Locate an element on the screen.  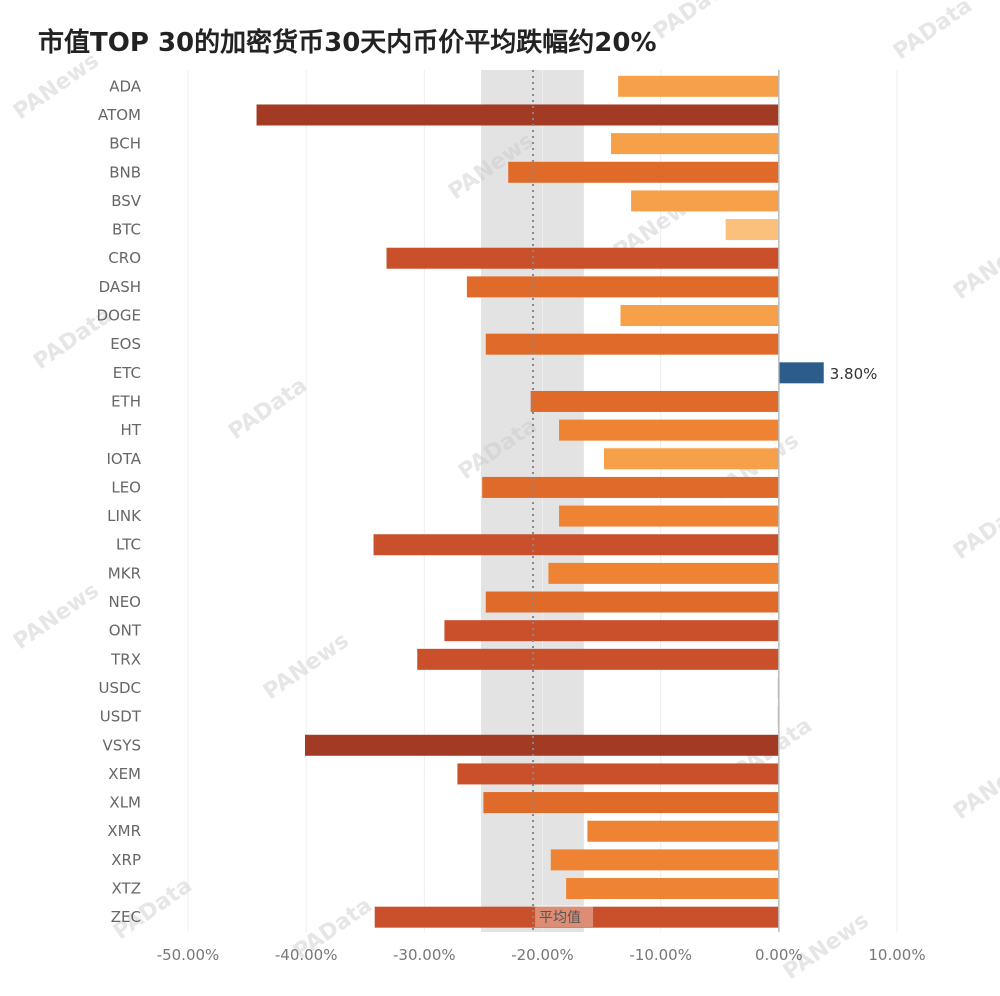
category-label-bnb: BNB is located at coordinates (125, 172).